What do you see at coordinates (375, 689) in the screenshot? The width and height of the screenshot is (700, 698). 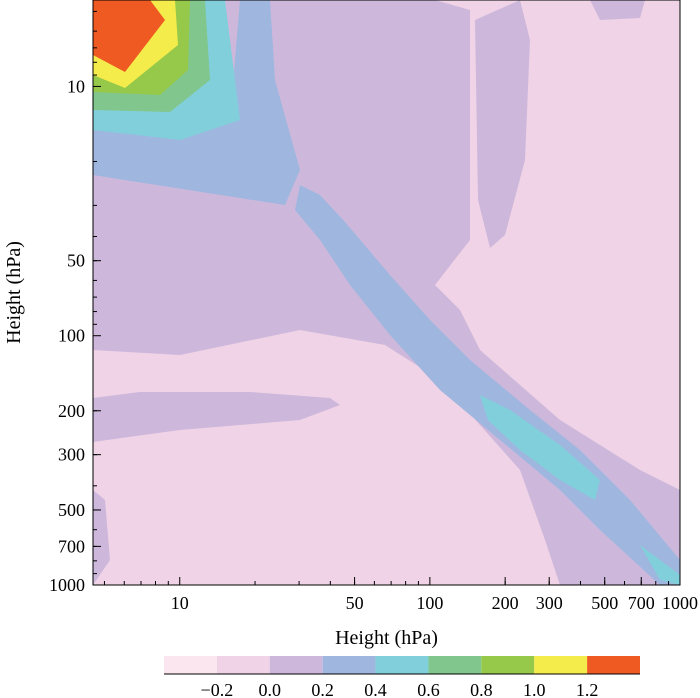 I see `colorbar-tick-label: 0.4` at bounding box center [375, 689].